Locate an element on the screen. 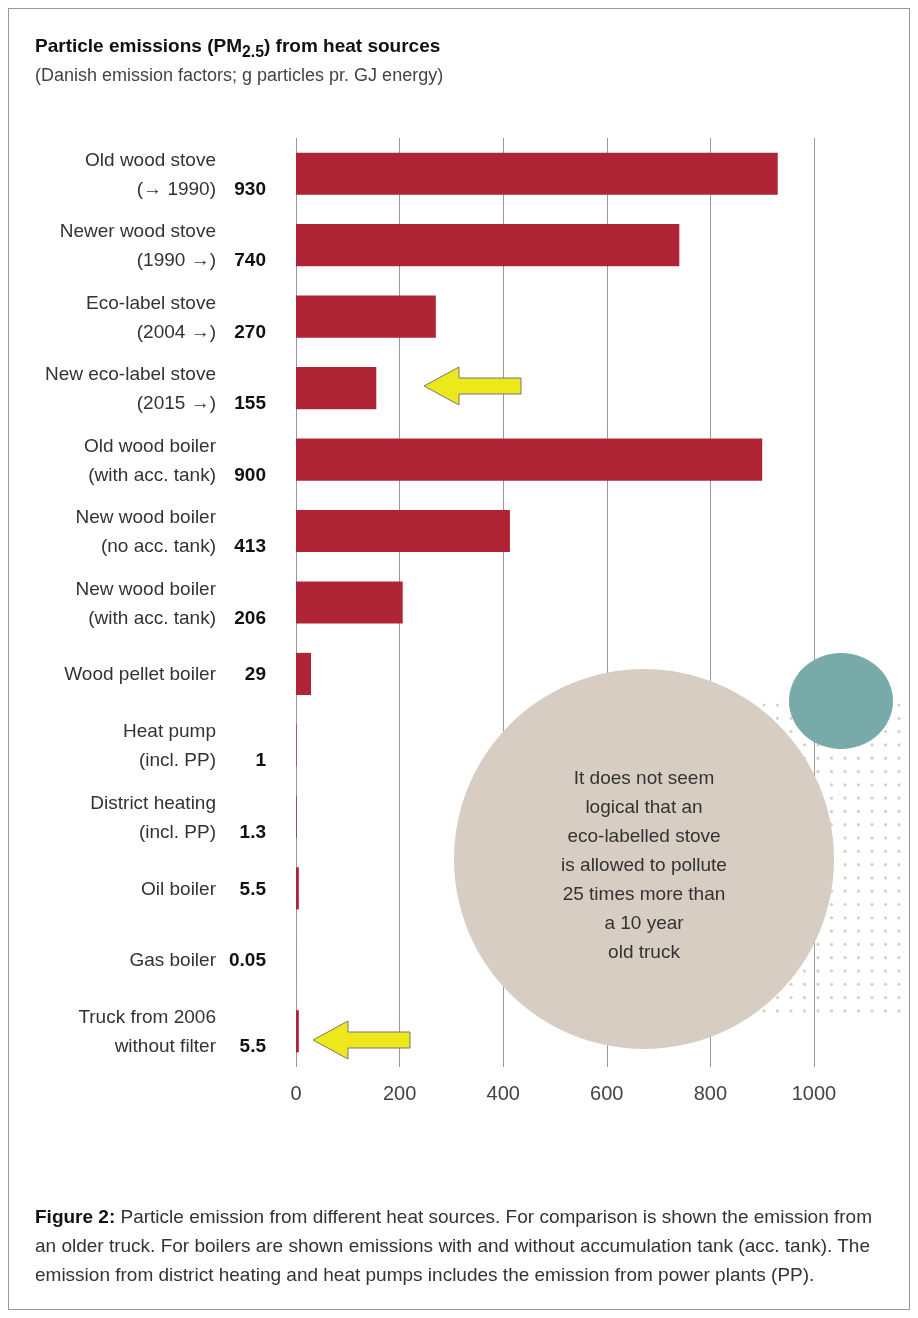 This screenshot has height=1318, width=918. y-tick-label: Old wood stove (→ 1990) is located at coordinates (150, 173).